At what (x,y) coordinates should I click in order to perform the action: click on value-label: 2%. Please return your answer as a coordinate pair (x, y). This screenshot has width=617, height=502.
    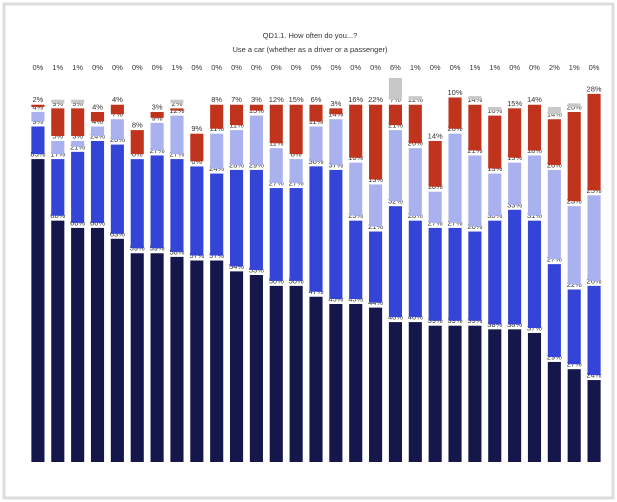
    Looking at the image, I should click on (554, 67).